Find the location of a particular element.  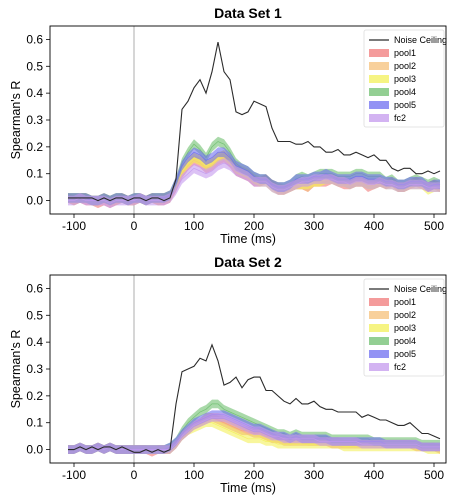

chart-title: Data Set 1 is located at coordinates (248, 13).